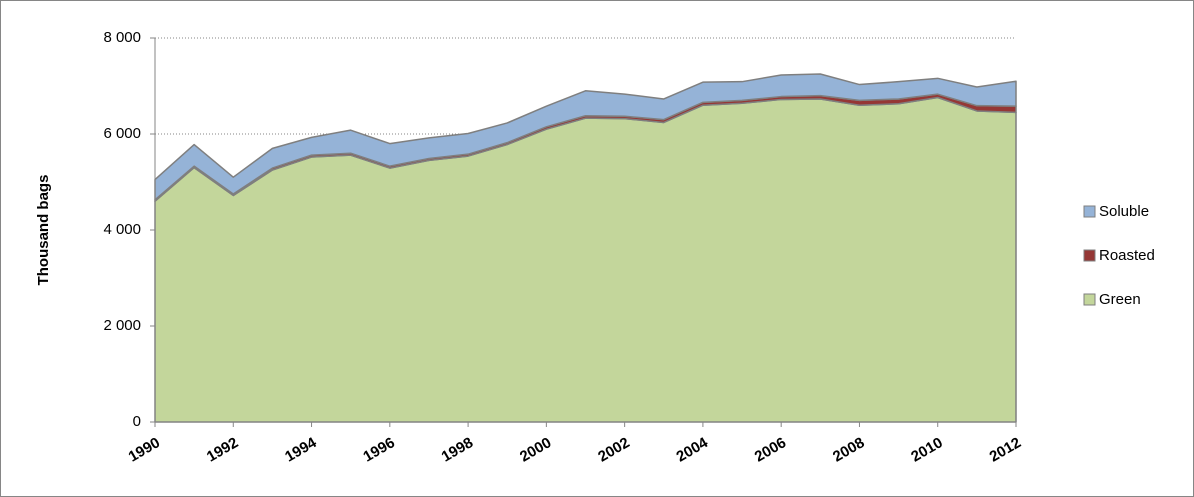  Describe the element at coordinates (122, 37) in the screenshot. I see `y-tick-label: 8 000` at that location.